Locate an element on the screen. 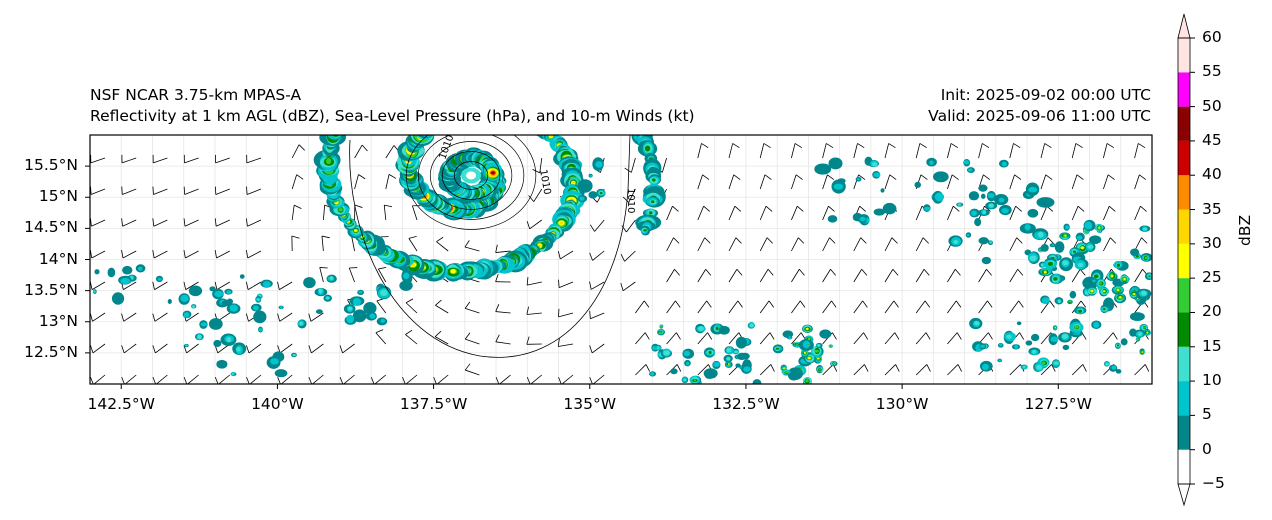 The width and height of the screenshot is (1272, 520). latitude-tick-label: 14.5°N is located at coordinates (51, 227).